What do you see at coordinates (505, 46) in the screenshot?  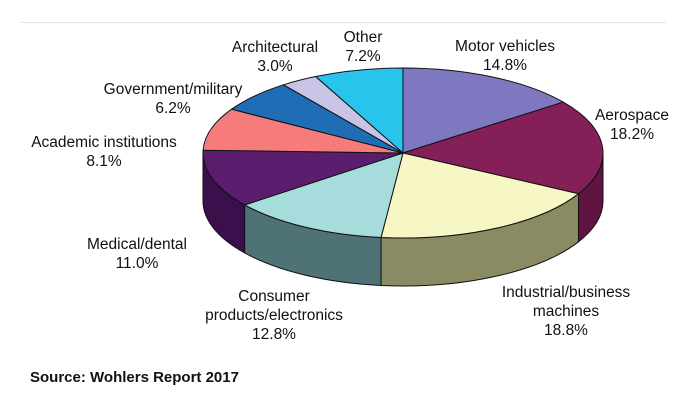 I see `label-motor-vehicles-name: Motor vehicles` at bounding box center [505, 46].